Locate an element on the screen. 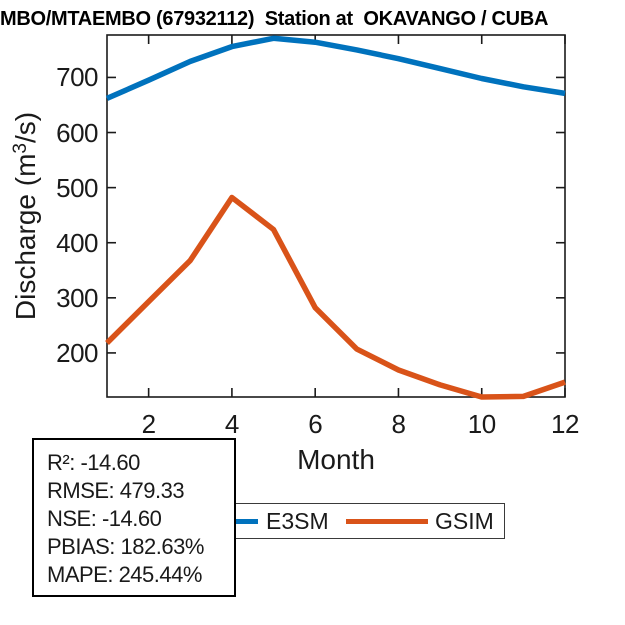  x-tick-label: 6 is located at coordinates (315, 424).